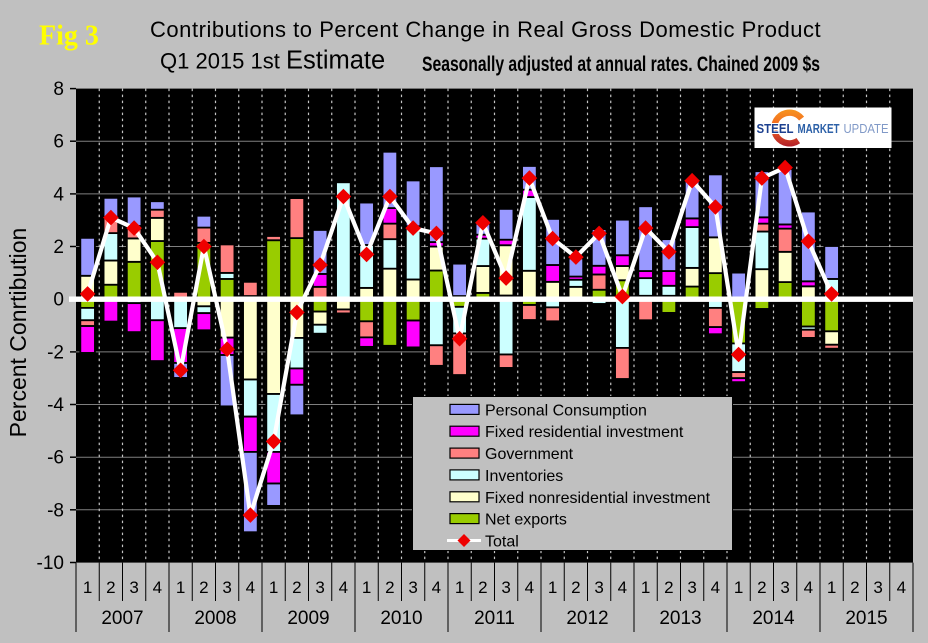 The width and height of the screenshot is (928, 643). What do you see at coordinates (401, 618) in the screenshot?
I see `svg-text: 2010` at bounding box center [401, 618].